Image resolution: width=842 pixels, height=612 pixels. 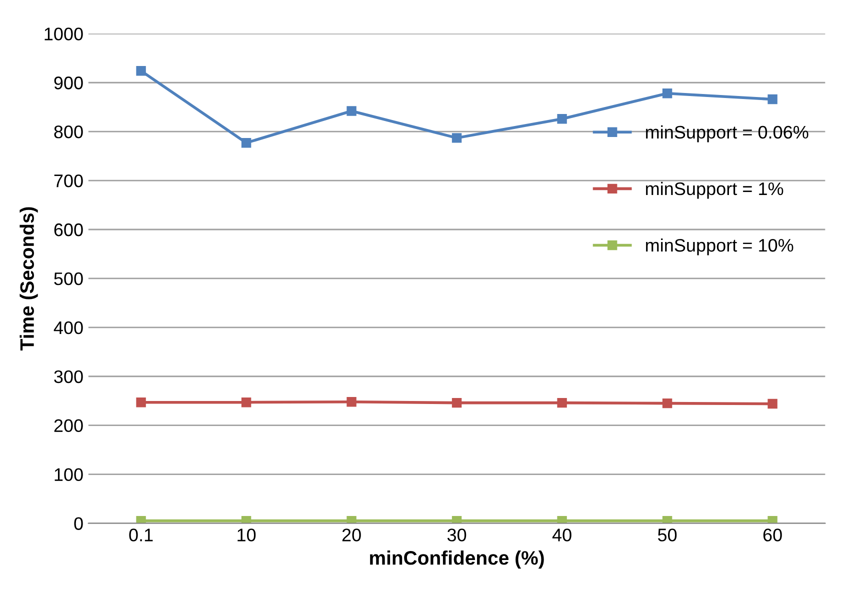 What do you see at coordinates (68, 377) in the screenshot?
I see `y-tick-label: 300` at bounding box center [68, 377].